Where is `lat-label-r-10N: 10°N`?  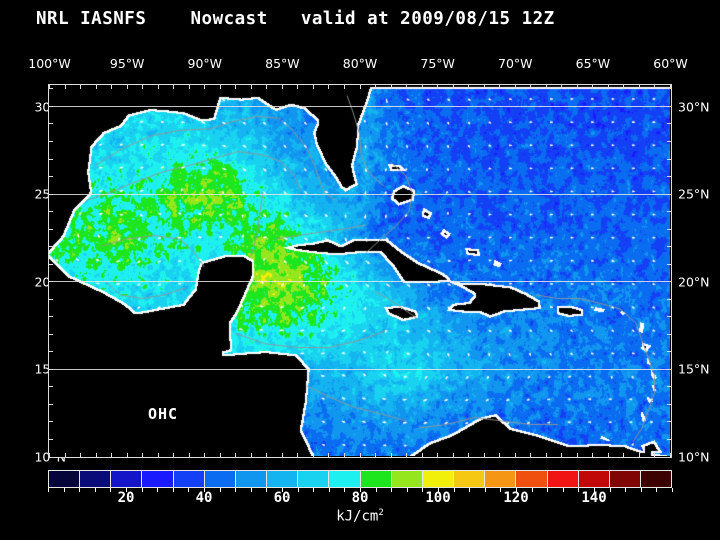 lat-label-r-10N: 10°N is located at coordinates (694, 456).